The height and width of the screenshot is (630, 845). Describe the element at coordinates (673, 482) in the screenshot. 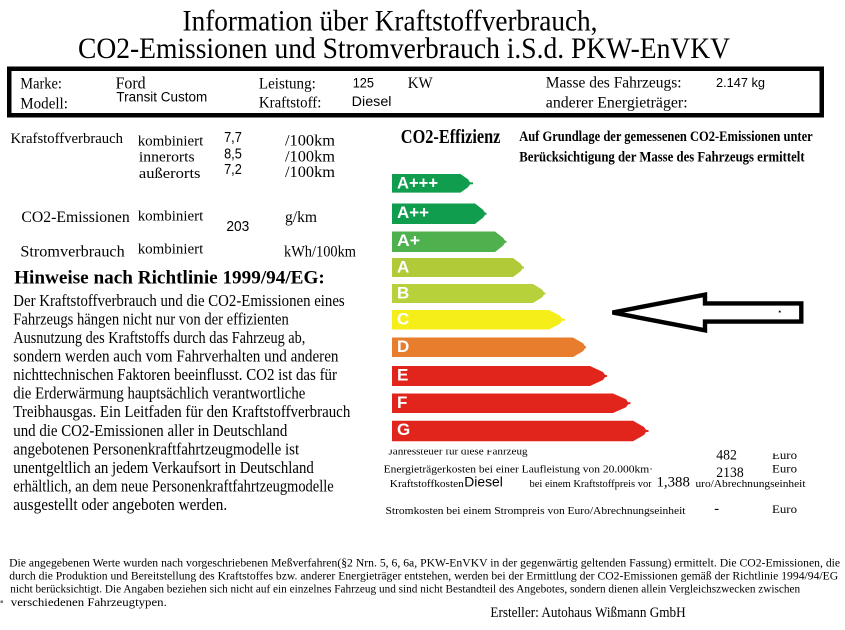

I see `svg-text: 1,388` at that location.